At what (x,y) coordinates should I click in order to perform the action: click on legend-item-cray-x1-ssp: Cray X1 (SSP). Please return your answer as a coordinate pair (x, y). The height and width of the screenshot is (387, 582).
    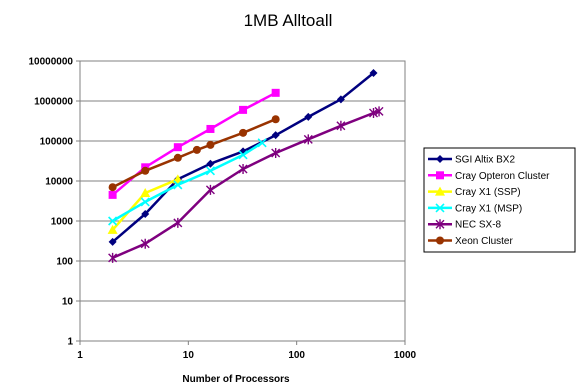
    Looking at the image, I should click on (474, 192).